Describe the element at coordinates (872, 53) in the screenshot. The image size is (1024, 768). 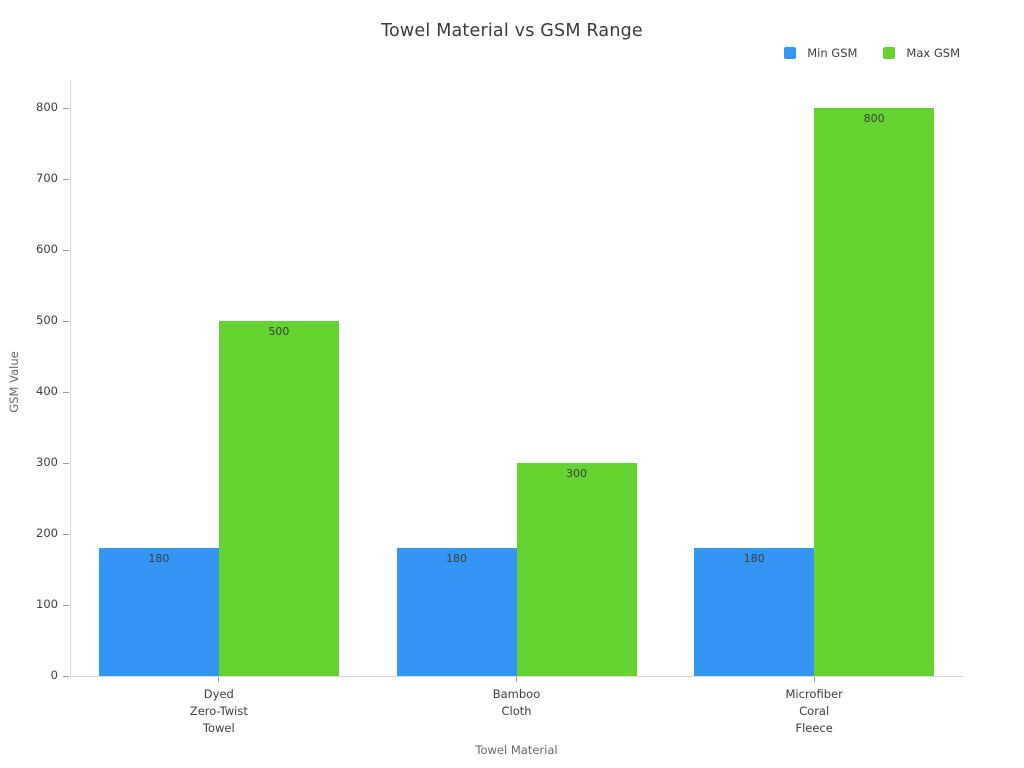
I see `legend: Min GSM Max GSM` at that location.